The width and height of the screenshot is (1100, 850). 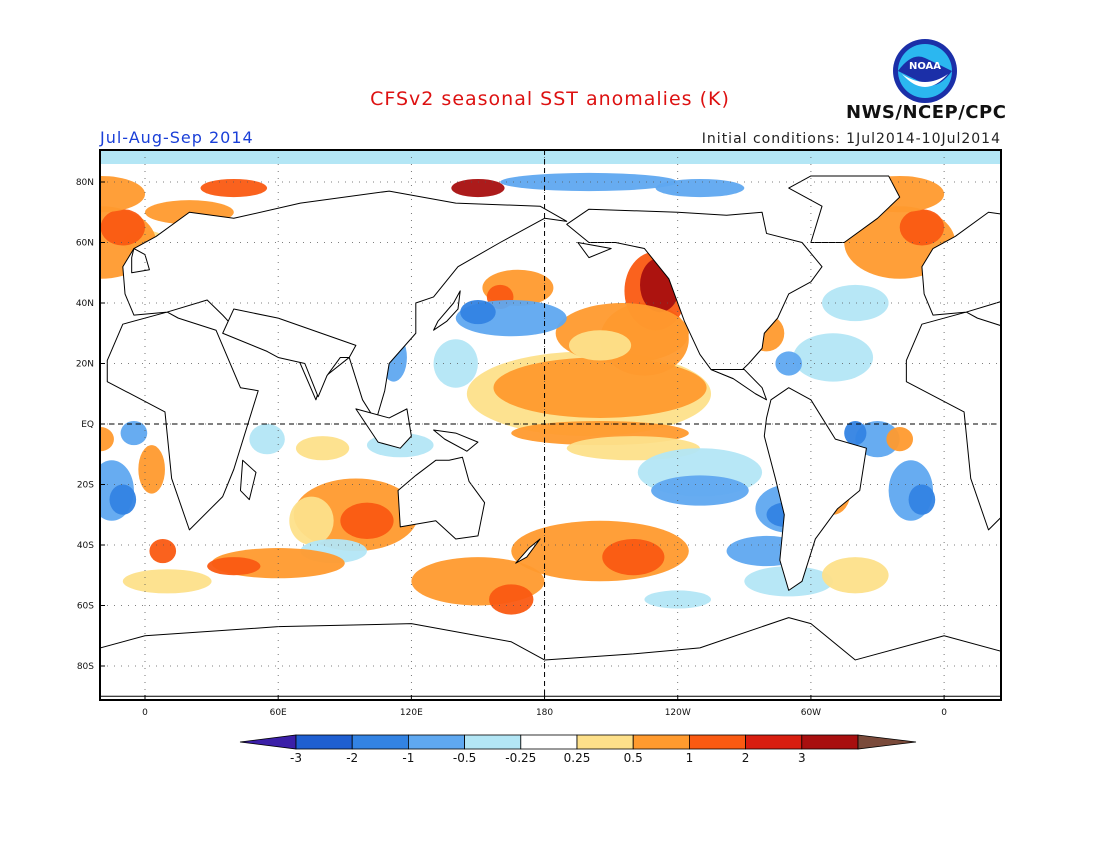 What do you see at coordinates (544, 713) in the screenshot?
I see `lon-tick-label: 180` at bounding box center [544, 713].